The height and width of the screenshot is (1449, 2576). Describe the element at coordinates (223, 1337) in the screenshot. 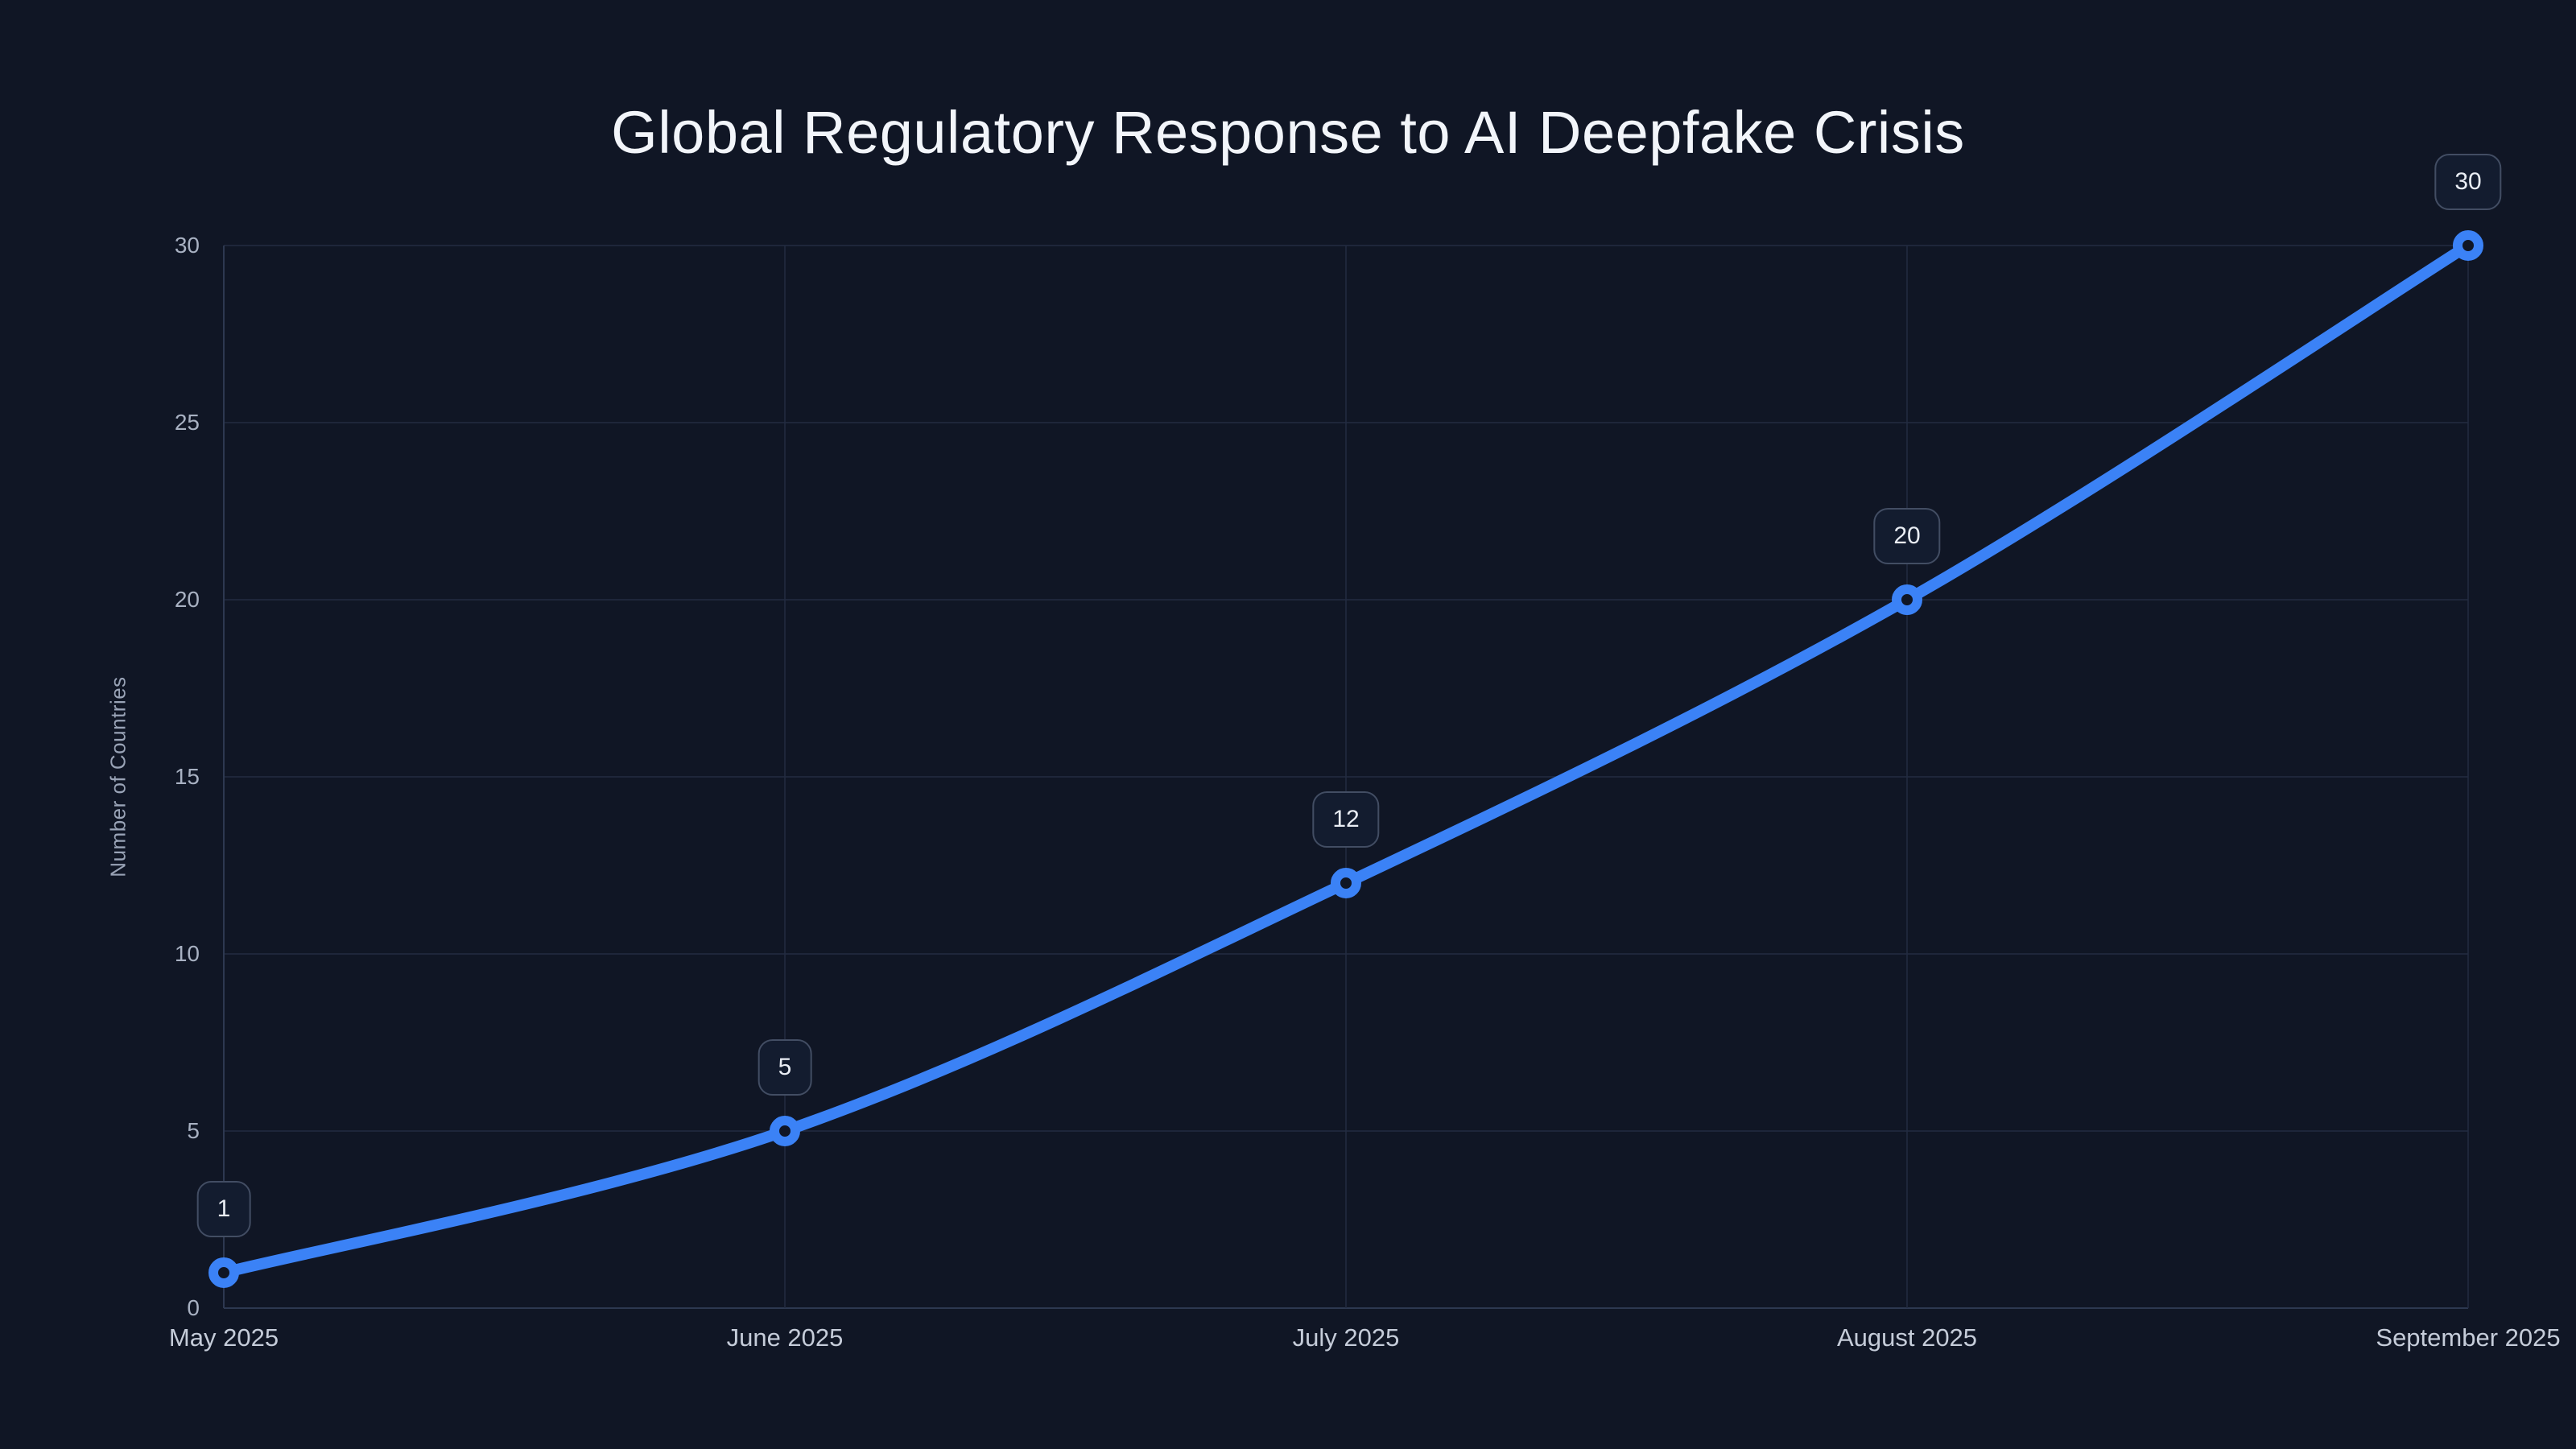

I see `x-tick-label: May 2025` at that location.